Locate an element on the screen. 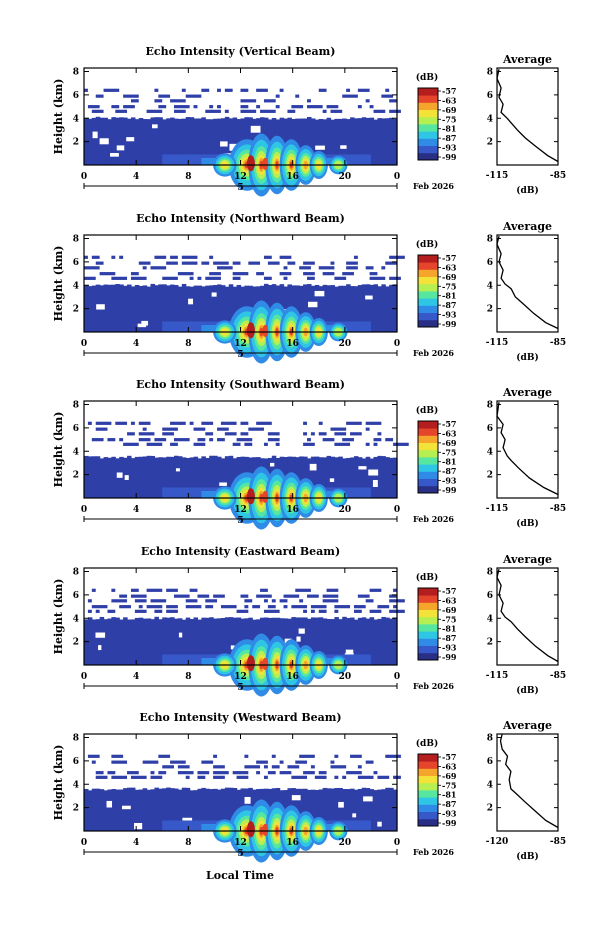 The height and width of the screenshot is (934, 615). avg-y-tick-label: 2 is located at coordinates (490, 143).